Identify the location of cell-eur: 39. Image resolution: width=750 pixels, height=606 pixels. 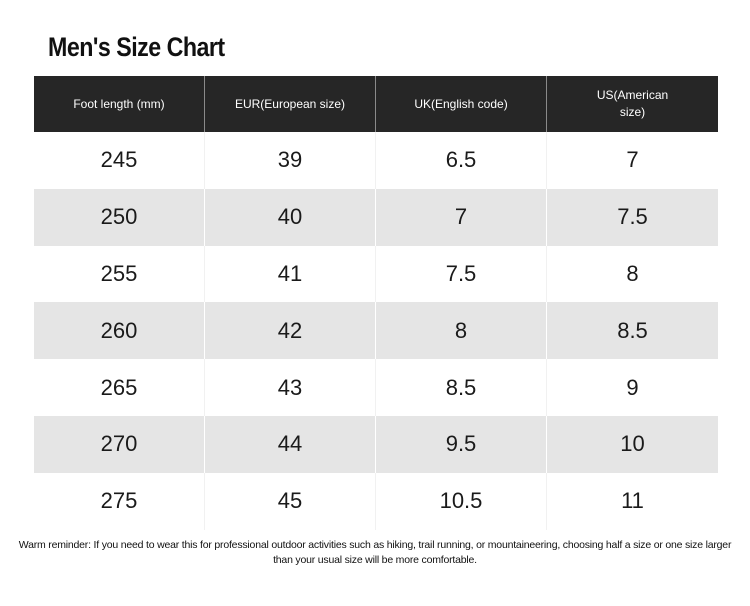
(290, 160).